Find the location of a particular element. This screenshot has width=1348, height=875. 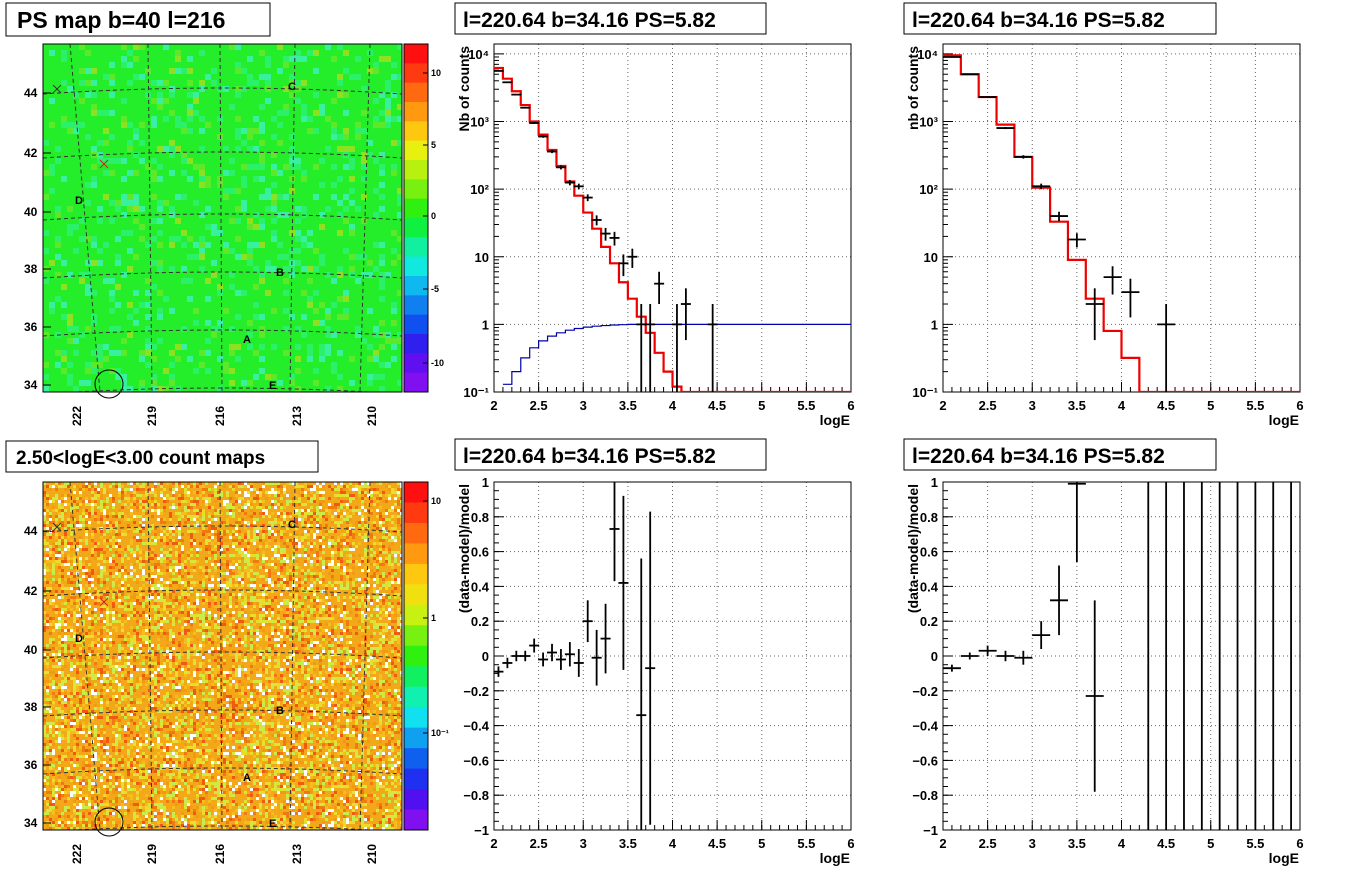

colorbar-segment is located at coordinates (416, 73).